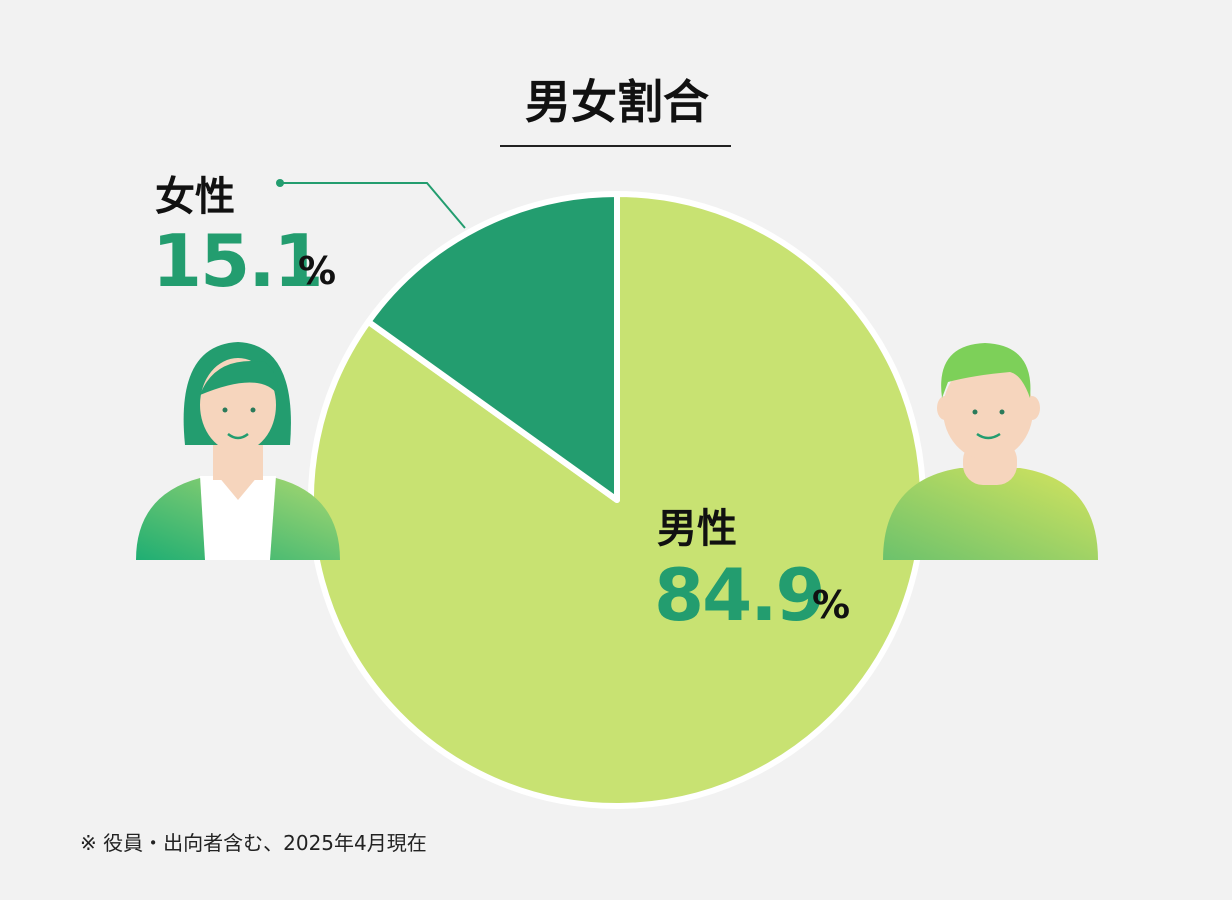  I want to click on man-icon, so click(990, 451).